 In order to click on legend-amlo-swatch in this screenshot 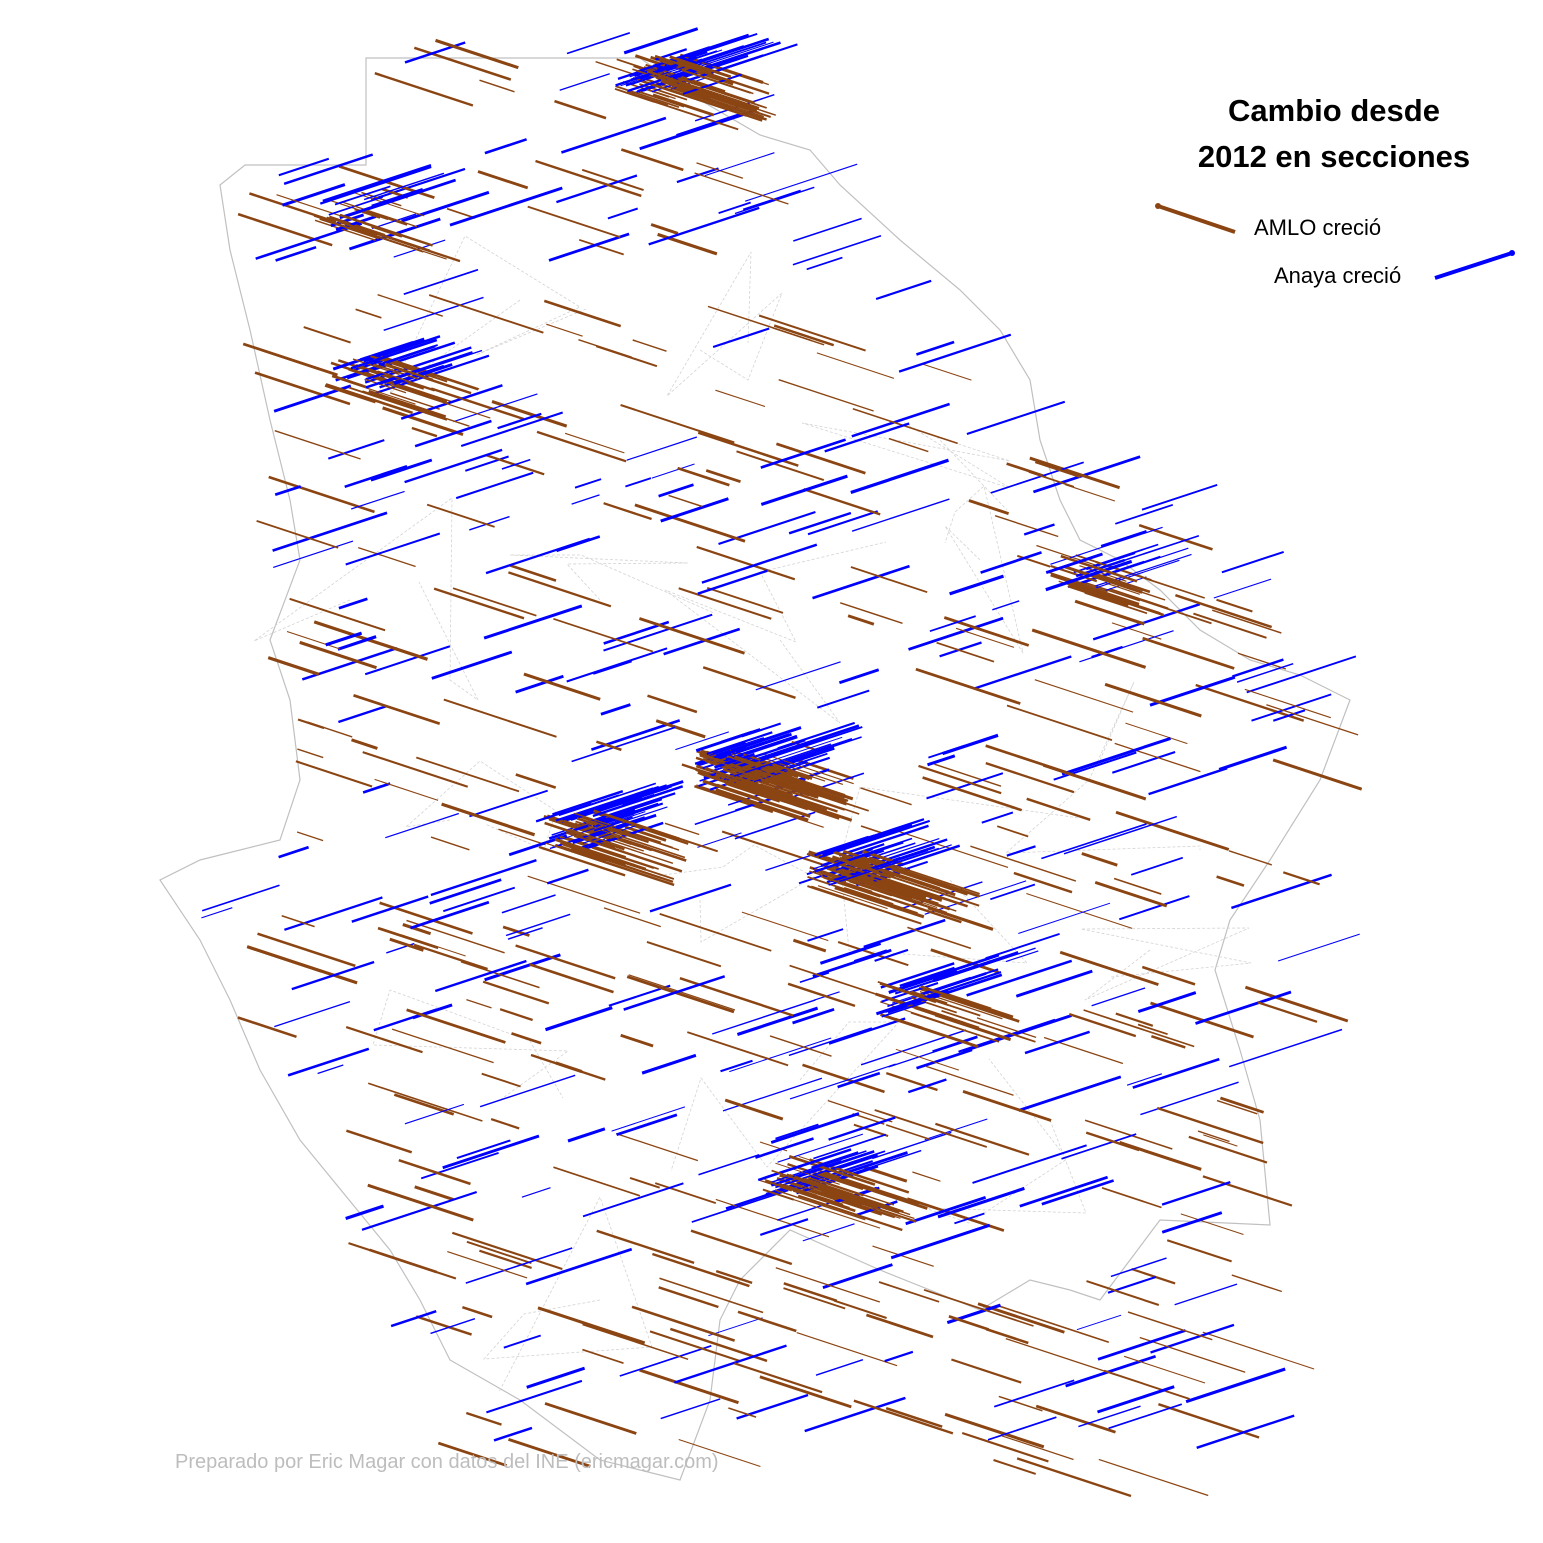, I will do `click(1196, 219)`.